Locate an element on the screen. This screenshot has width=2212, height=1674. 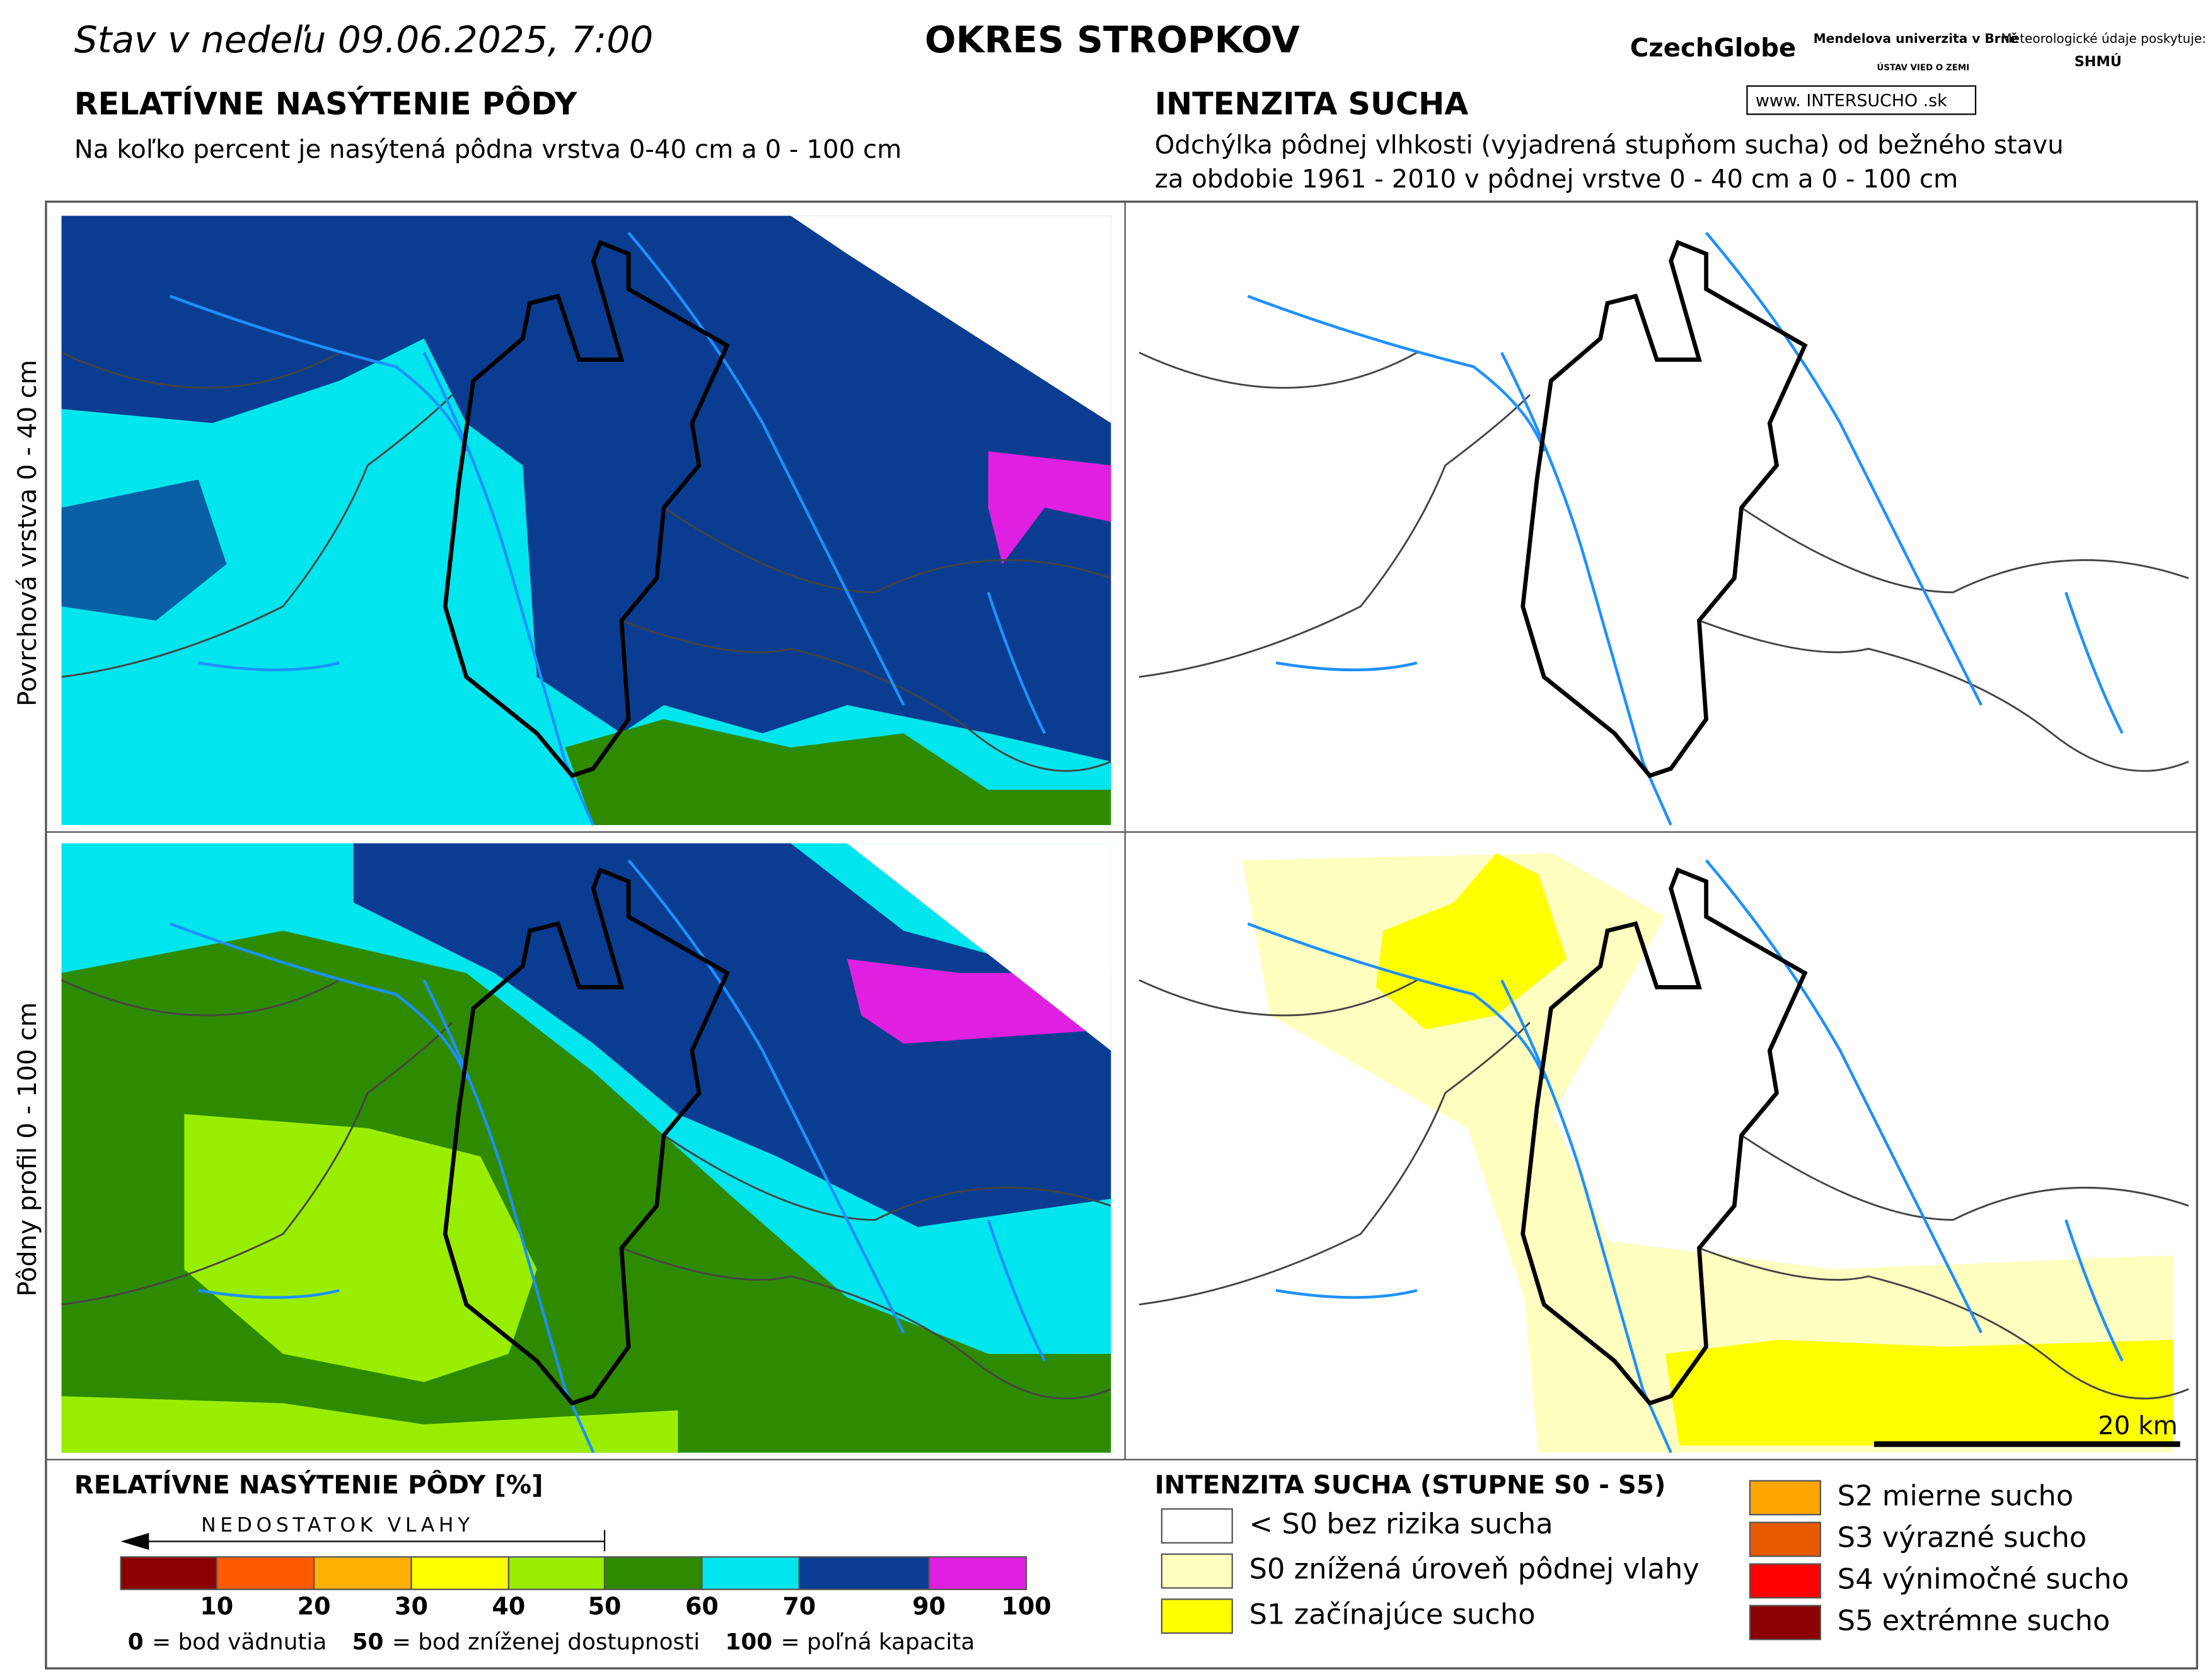
tick-label: 30 is located at coordinates (411, 1606).